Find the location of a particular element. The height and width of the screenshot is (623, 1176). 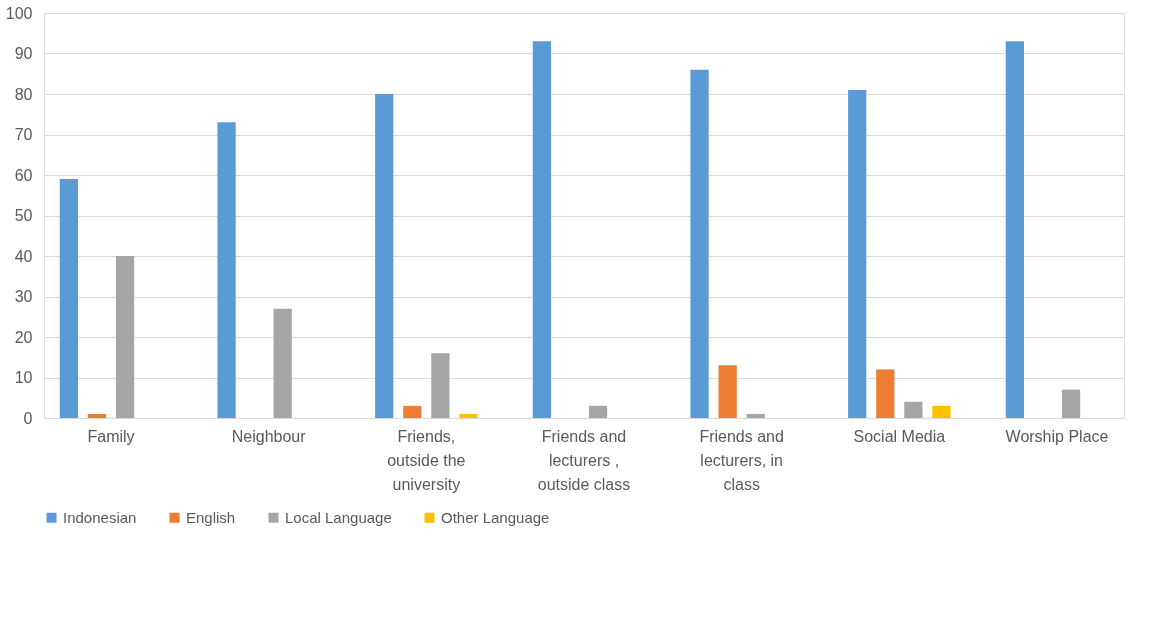

y-tick-label: 20 is located at coordinates (23, 337).